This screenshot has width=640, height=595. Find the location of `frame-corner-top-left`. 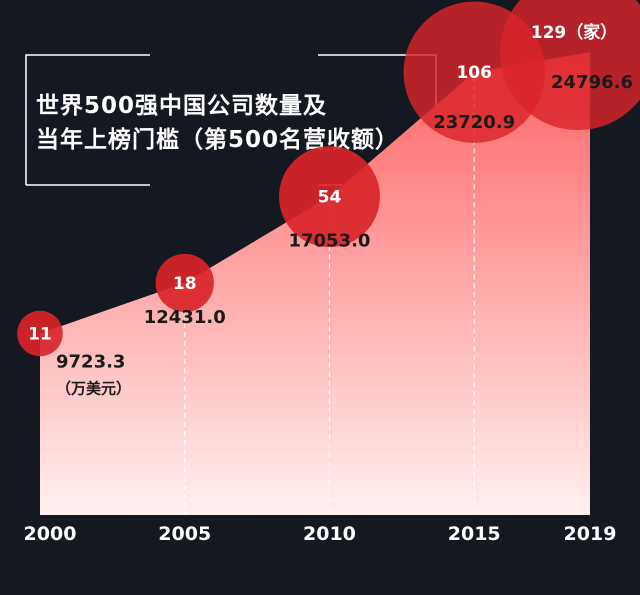

frame-corner-top-left is located at coordinates (87, 119).